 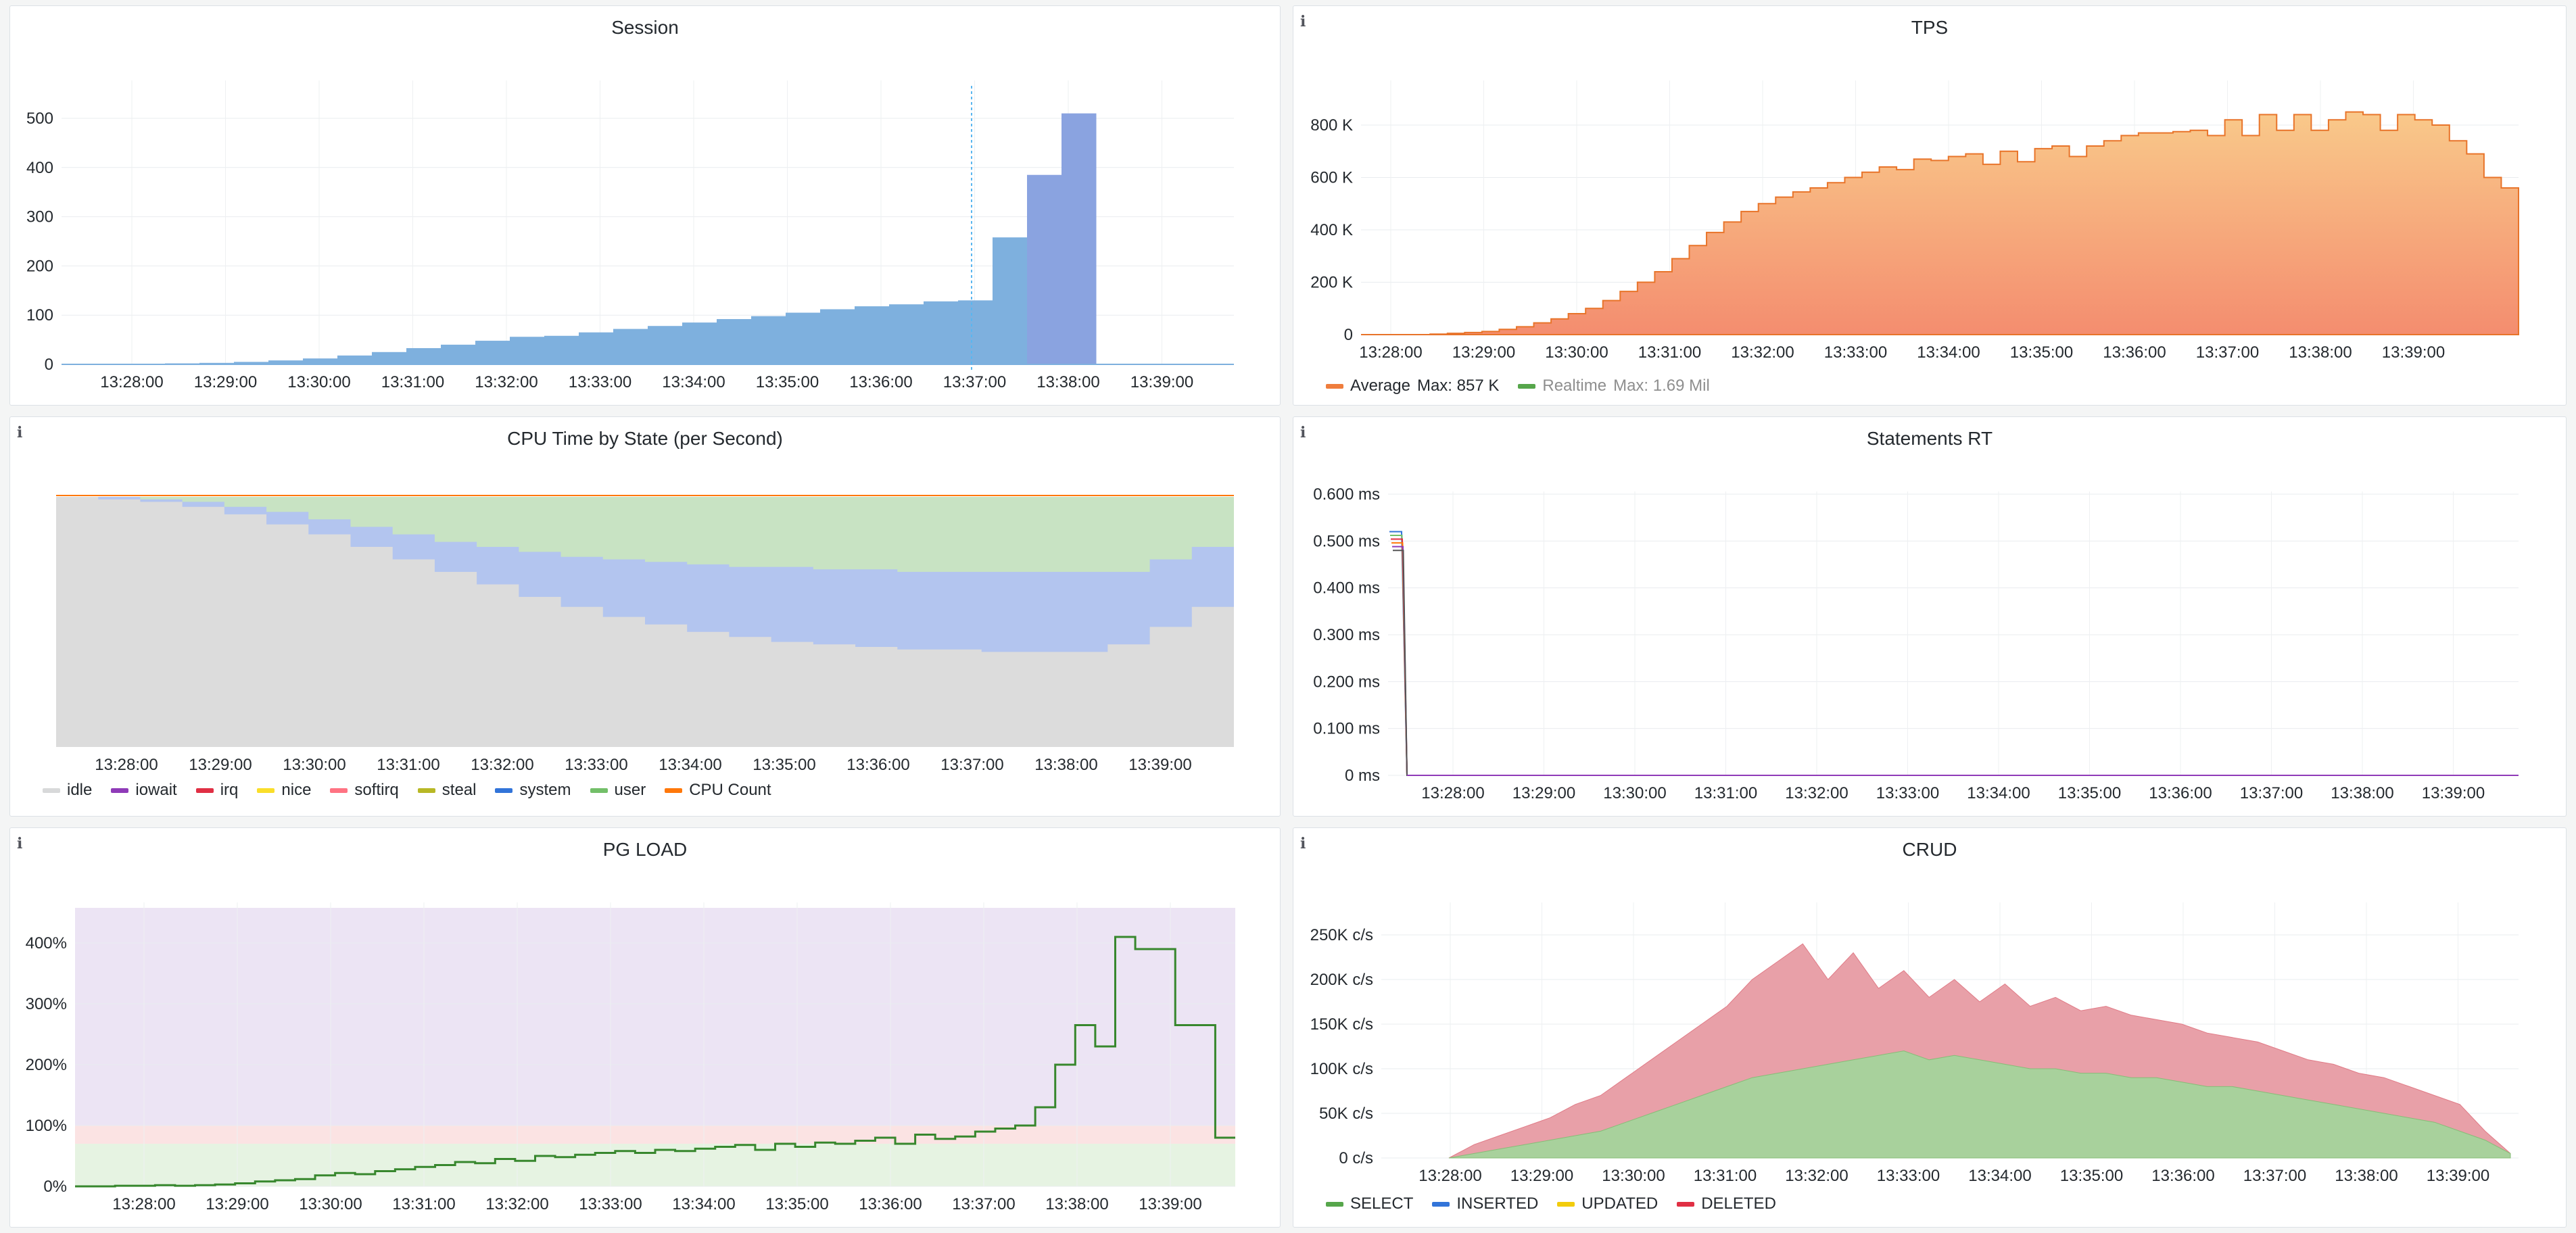 What do you see at coordinates (1929, 438) in the screenshot?
I see `panel-title: Statements RT` at bounding box center [1929, 438].